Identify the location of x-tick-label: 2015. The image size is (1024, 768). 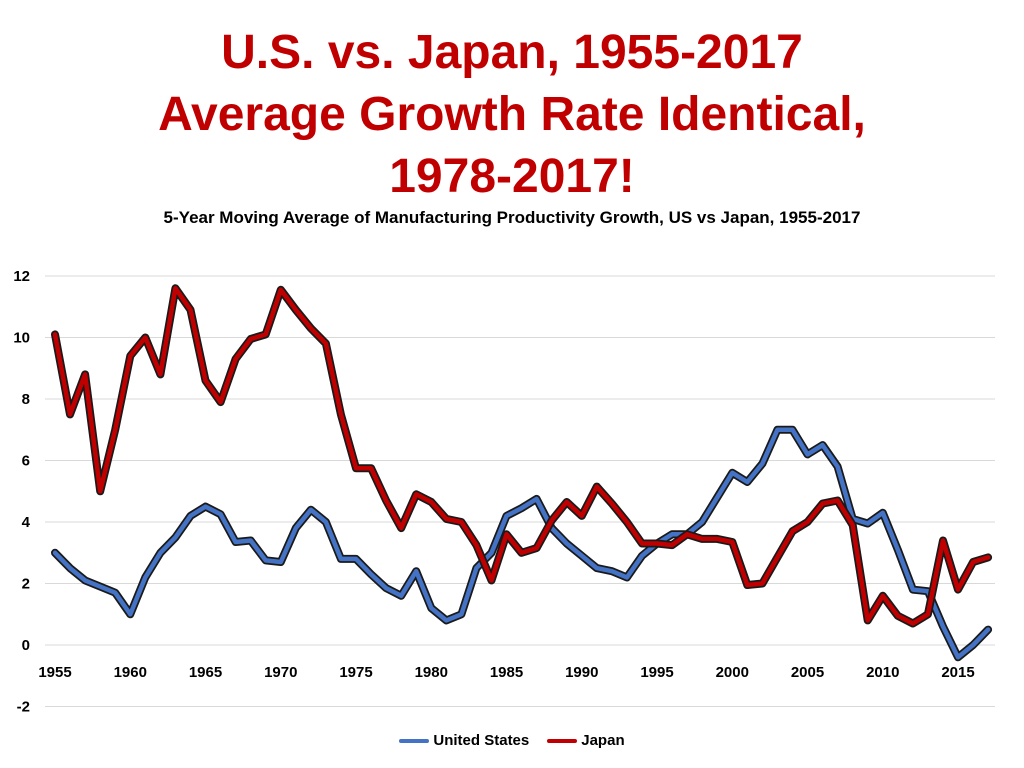
(957, 672).